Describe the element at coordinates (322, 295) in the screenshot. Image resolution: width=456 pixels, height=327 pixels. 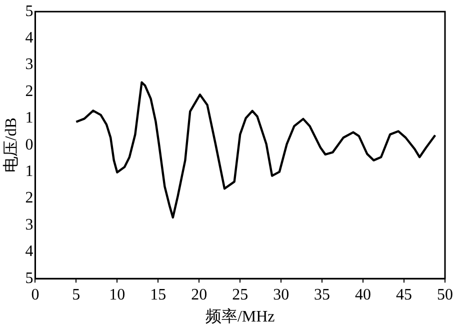
I see `x-tick-label: 35` at that location.